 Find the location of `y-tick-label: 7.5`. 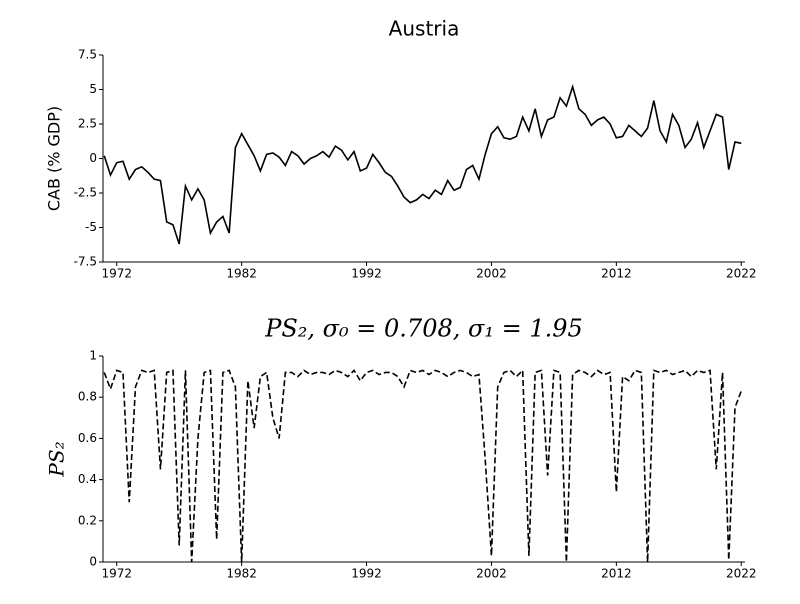

y-tick-label: 7.5 is located at coordinates (87, 55).